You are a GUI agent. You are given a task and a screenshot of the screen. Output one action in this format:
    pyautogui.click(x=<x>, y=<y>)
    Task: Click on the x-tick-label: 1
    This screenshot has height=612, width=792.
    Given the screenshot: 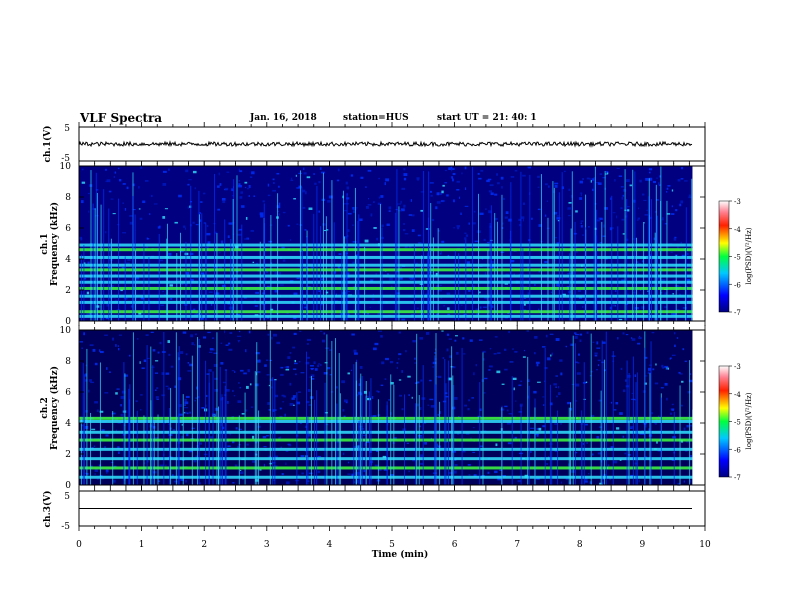 What is the action you would take?
    pyautogui.click(x=142, y=545)
    